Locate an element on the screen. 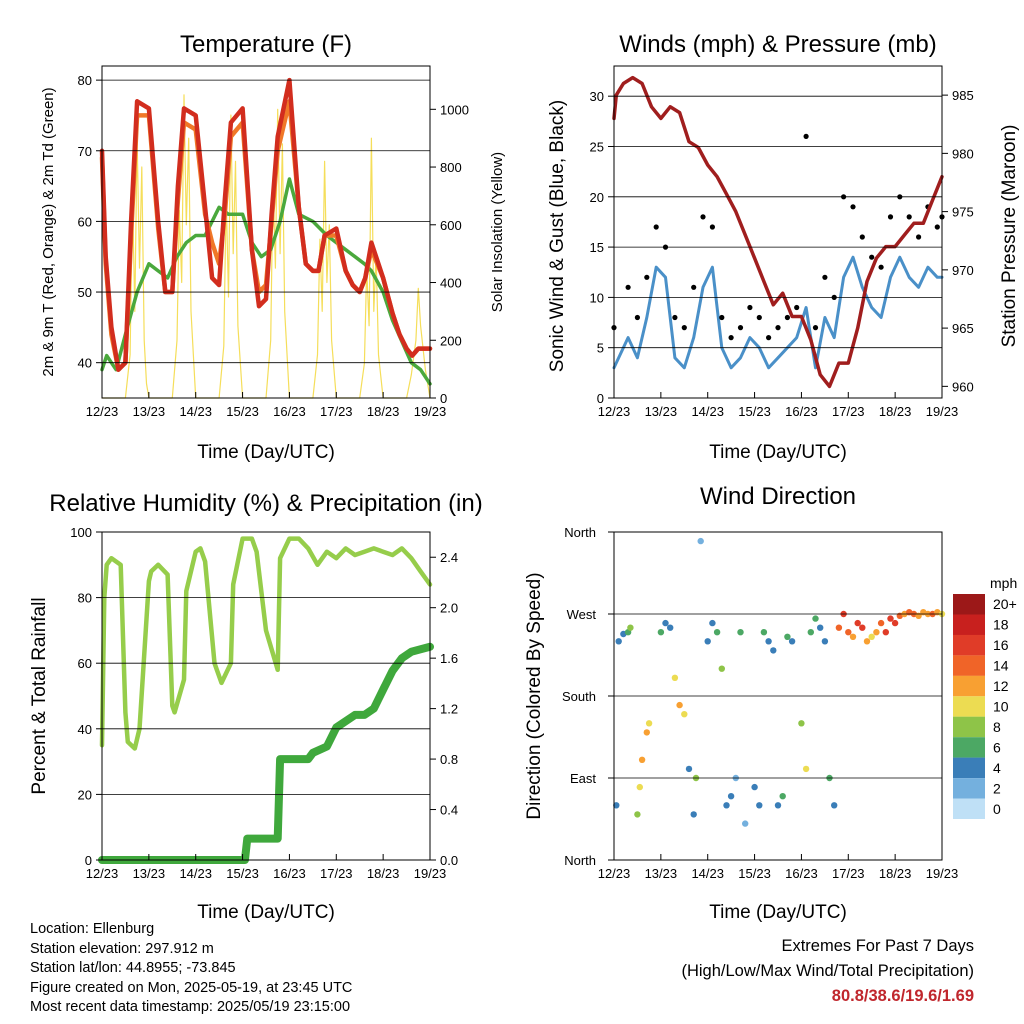 This screenshot has width=1024, height=1024. humidity-x-label: Time (Day/UTC) is located at coordinates (266, 912).